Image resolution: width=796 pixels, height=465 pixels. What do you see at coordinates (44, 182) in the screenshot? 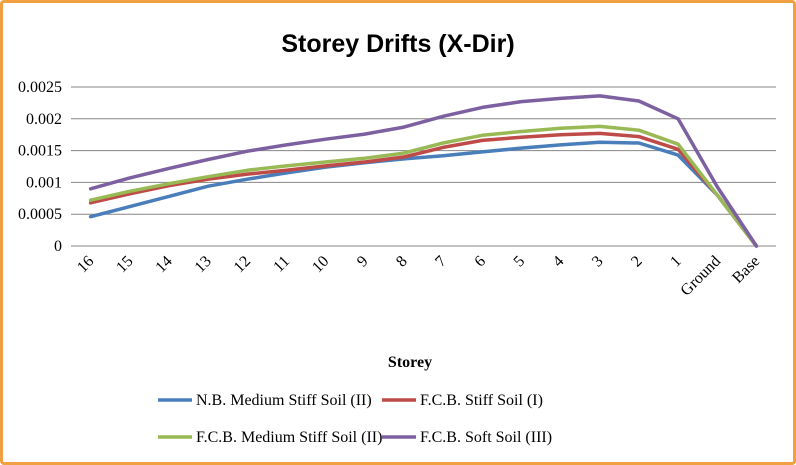
I see `y-tick-label: 0.001` at bounding box center [44, 182].